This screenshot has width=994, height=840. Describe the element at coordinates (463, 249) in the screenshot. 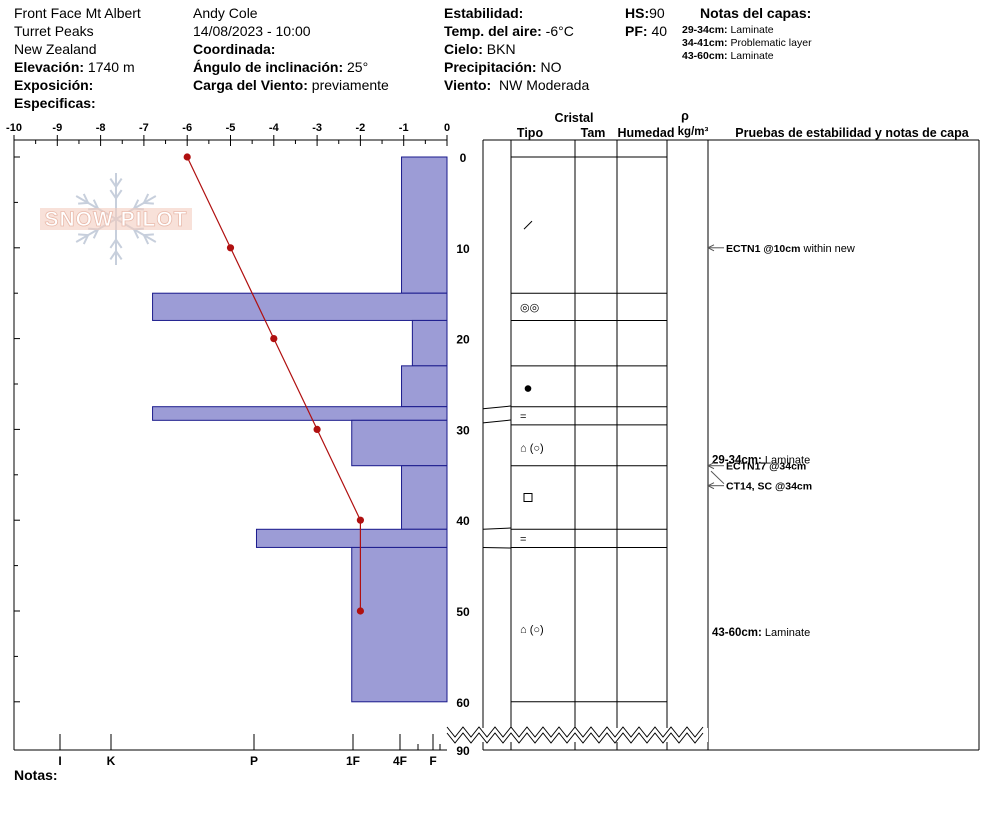

I see `depth-tick-label: 10` at that location.